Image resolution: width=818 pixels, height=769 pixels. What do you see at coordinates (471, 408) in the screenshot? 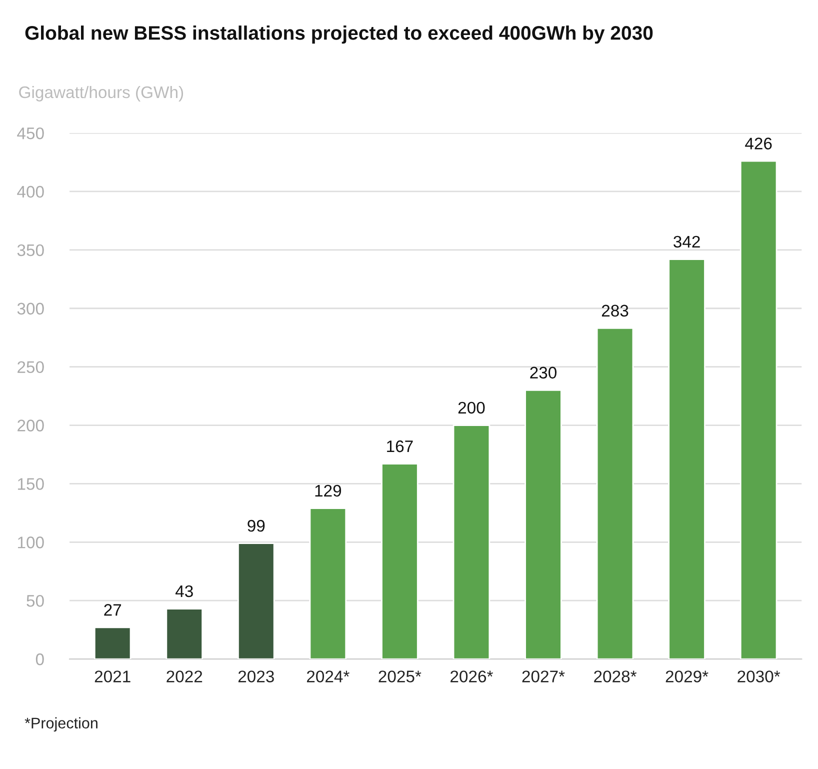
I see `data-label: 200` at bounding box center [471, 408].